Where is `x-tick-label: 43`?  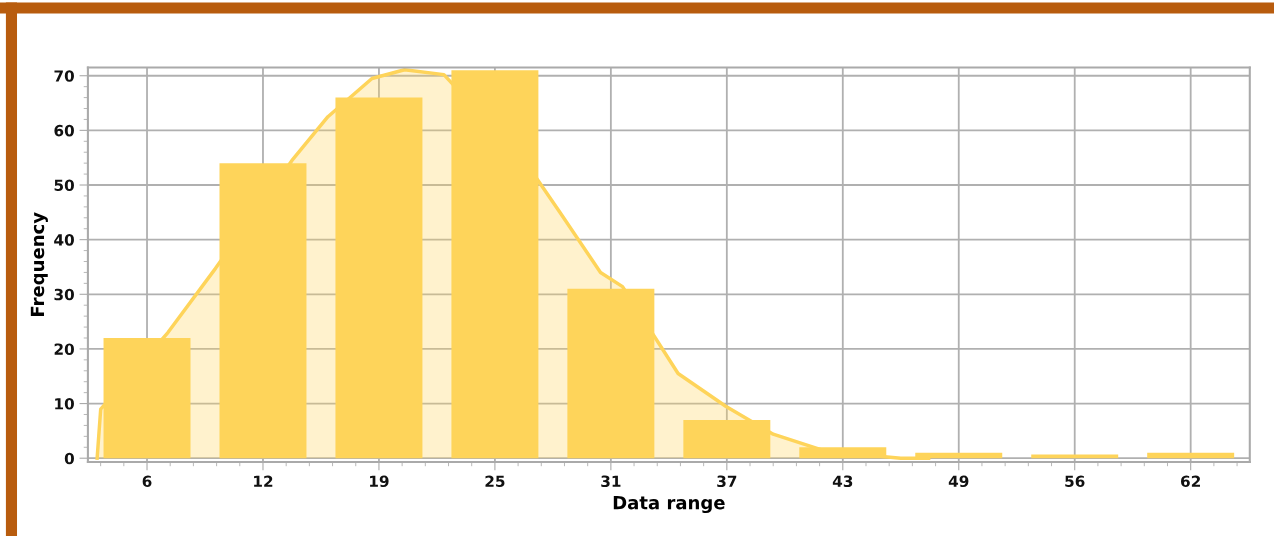
x-tick-label: 43 is located at coordinates (842, 481).